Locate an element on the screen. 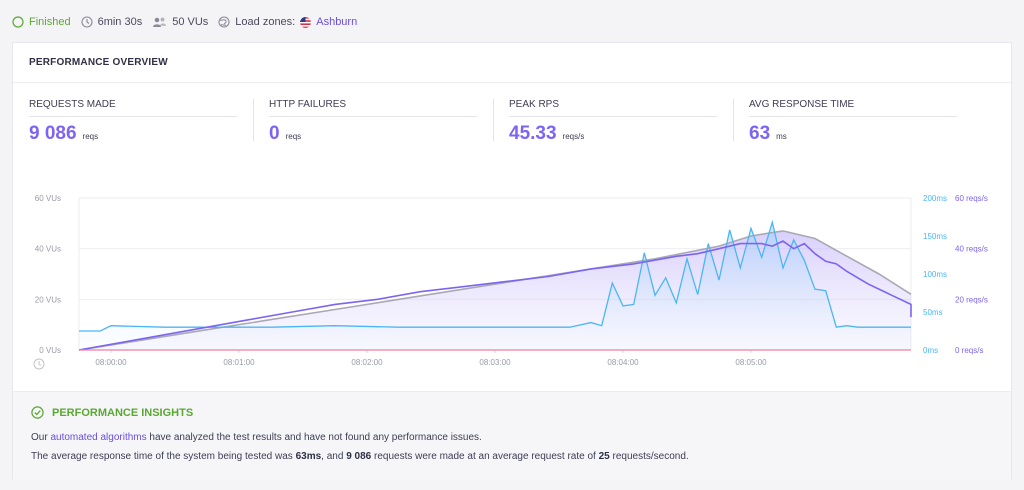 This screenshot has height=490, width=1024. x-tick-label: 08:03:00 is located at coordinates (495, 362).